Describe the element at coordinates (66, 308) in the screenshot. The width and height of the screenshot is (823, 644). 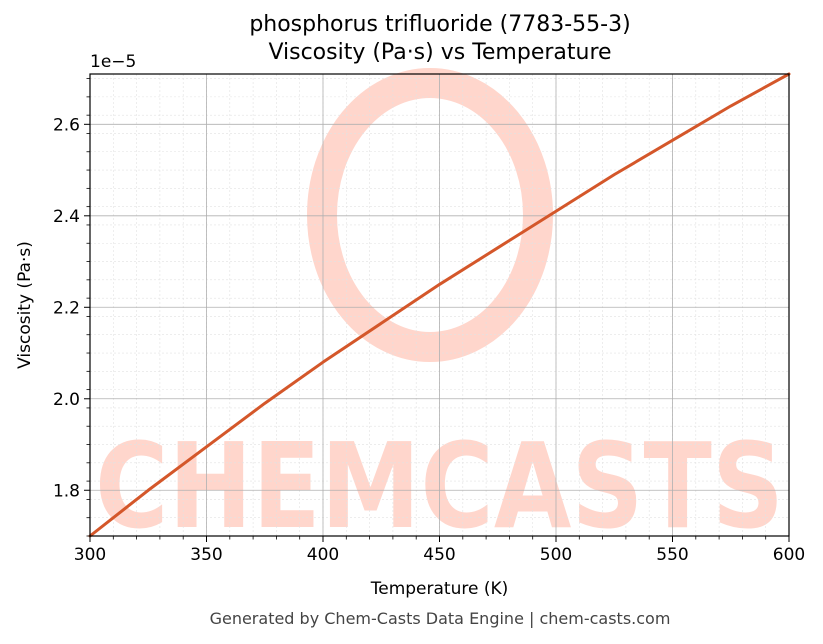
I see `y-tick-label: 2.2` at that location.